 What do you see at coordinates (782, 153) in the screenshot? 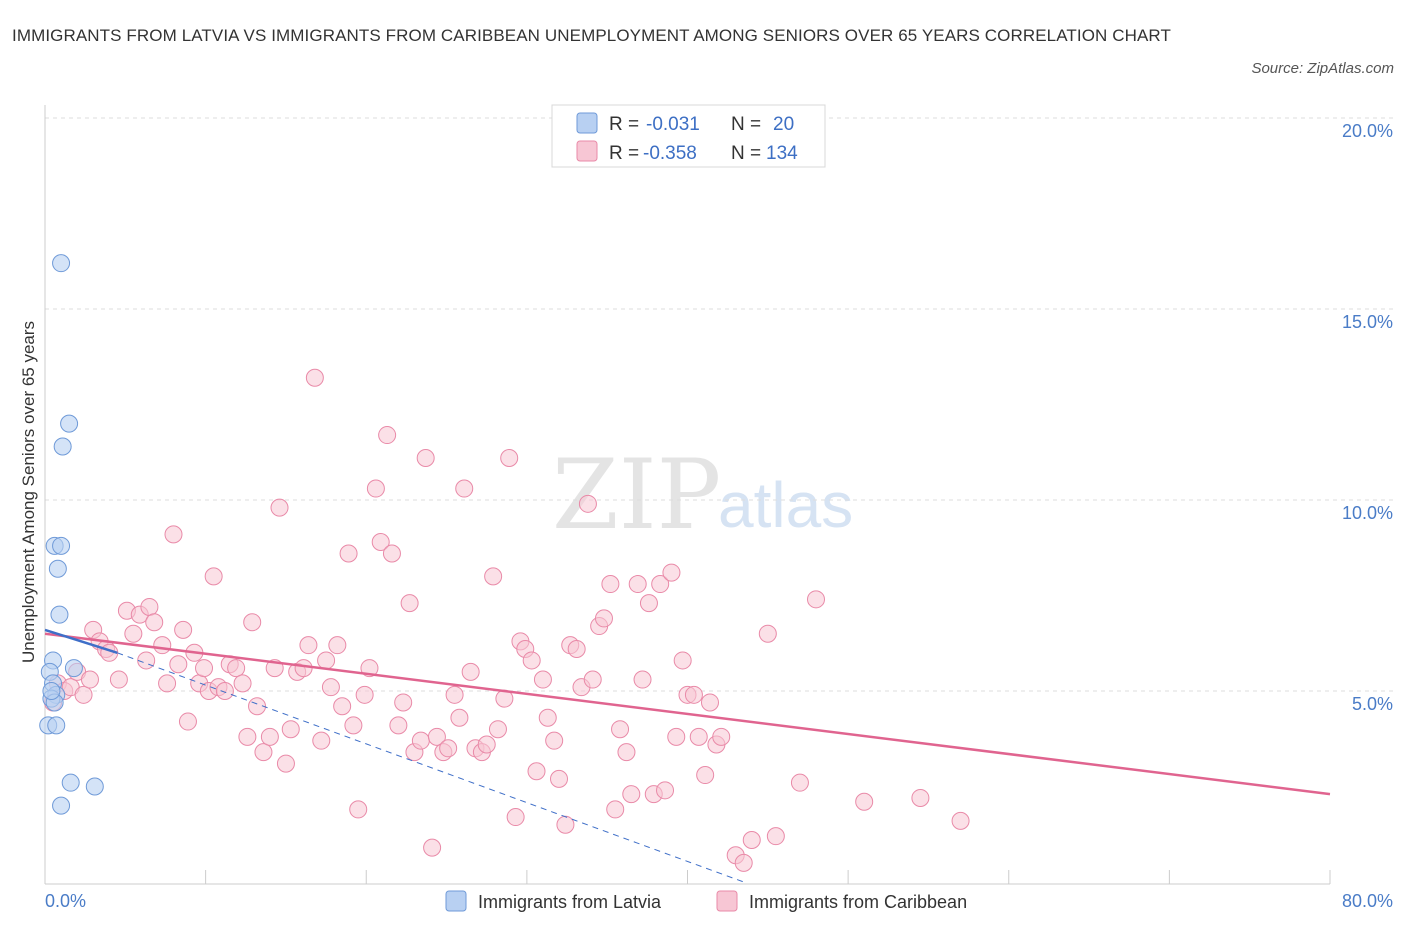
I see `legend-n-value-caribbean: 134` at bounding box center [782, 153].